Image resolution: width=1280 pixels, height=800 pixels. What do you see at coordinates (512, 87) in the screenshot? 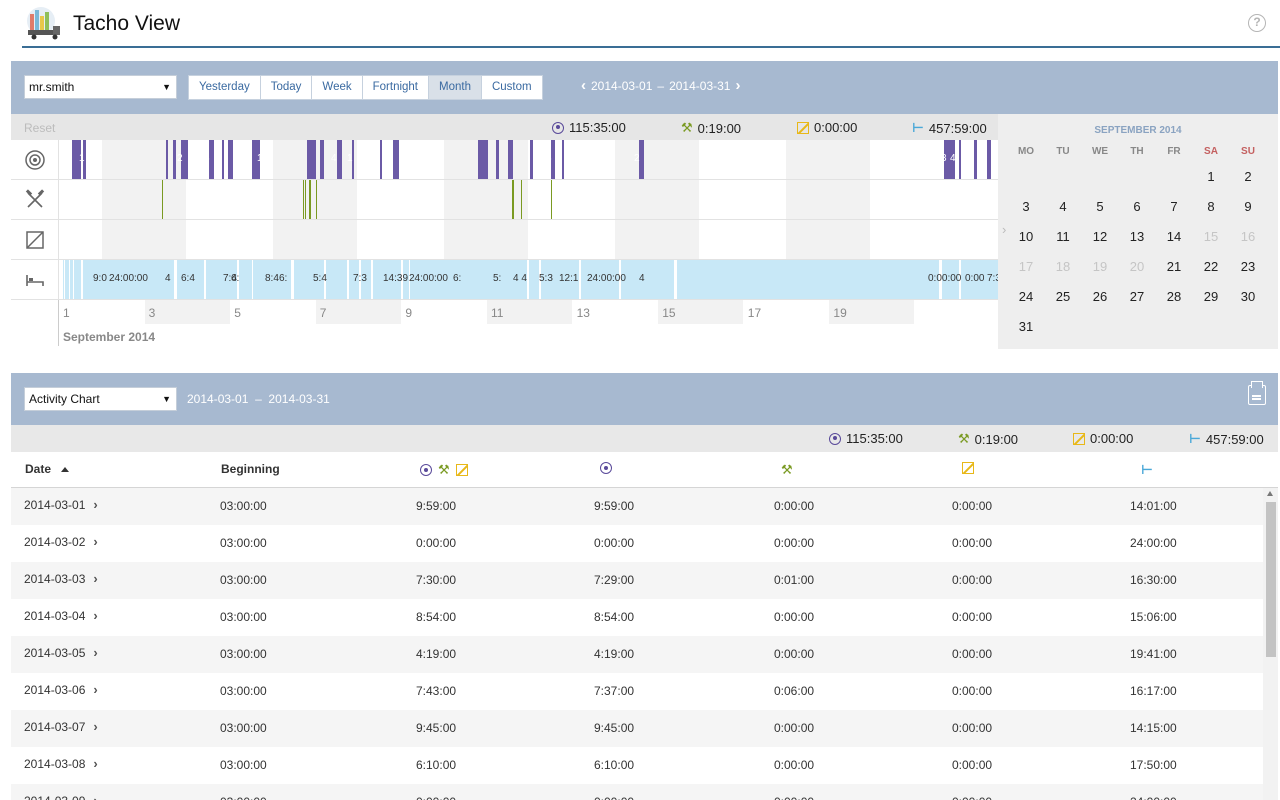
I see `range-button-custom: Custom` at bounding box center [512, 87].